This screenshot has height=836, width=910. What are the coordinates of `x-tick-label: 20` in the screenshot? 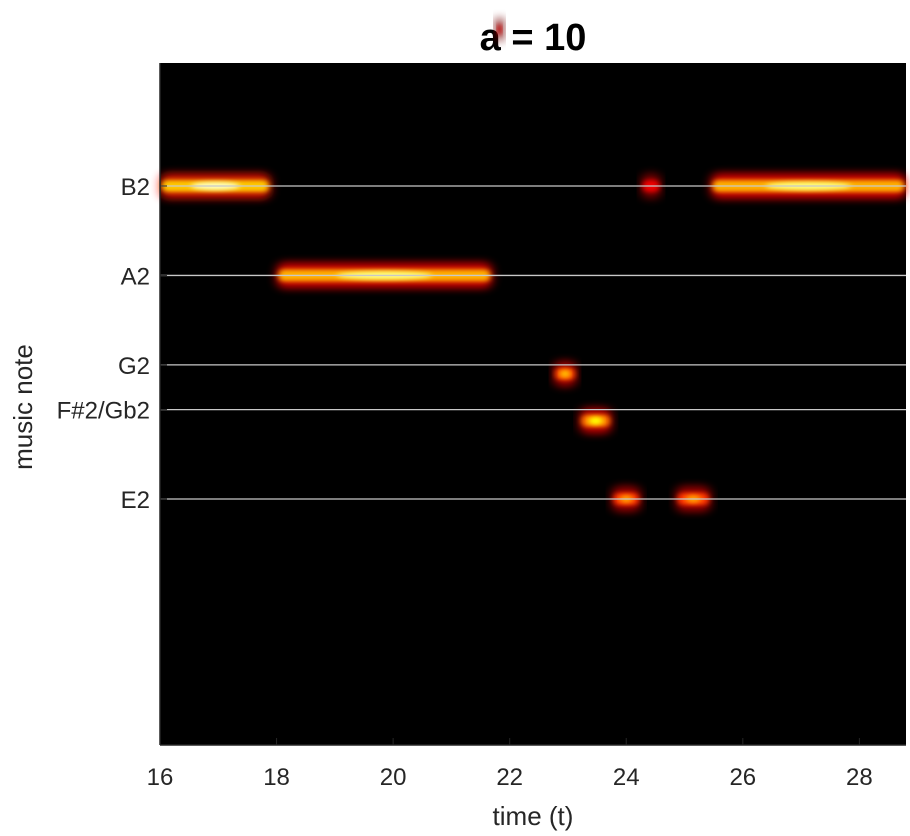 It's located at (393, 777).